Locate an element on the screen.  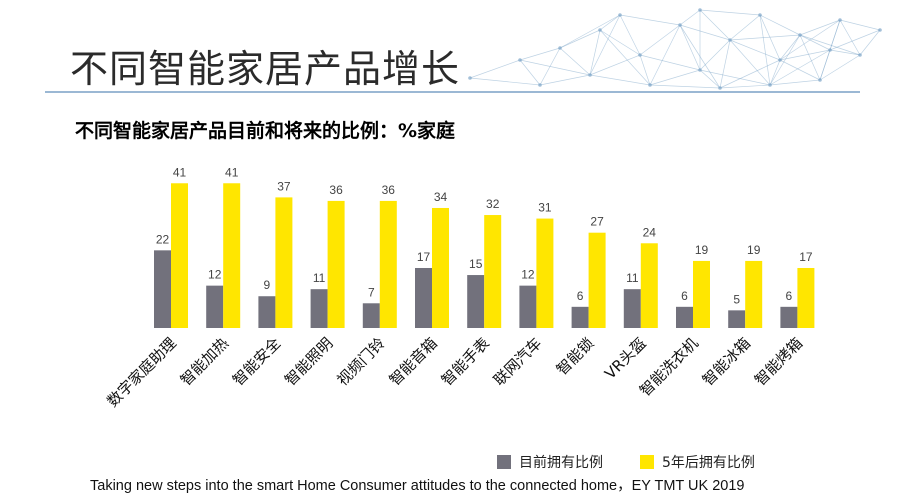
legend-swatch-current is located at coordinates (504, 462).